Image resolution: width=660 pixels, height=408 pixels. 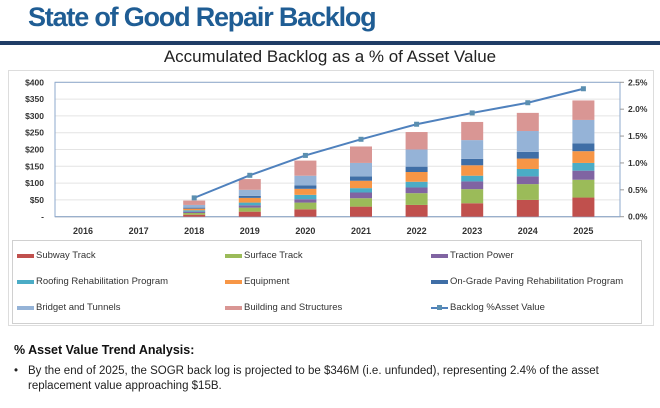 I want to click on line-swatch-icon, so click(x=439, y=307).